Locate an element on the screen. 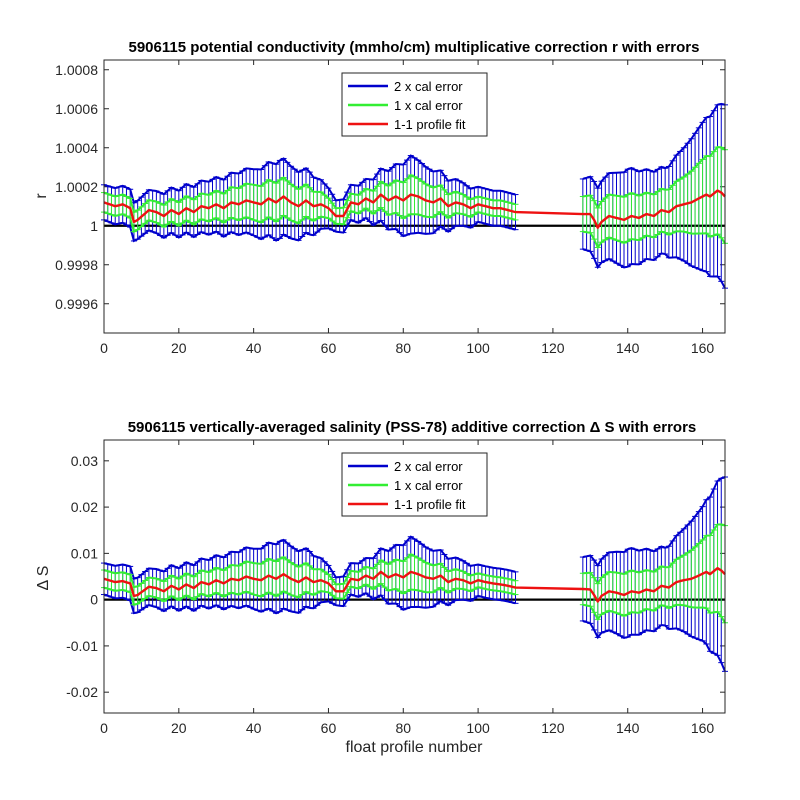 This screenshot has width=800, height=800. bottom-x-tick-label: 40 is located at coordinates (254, 728).